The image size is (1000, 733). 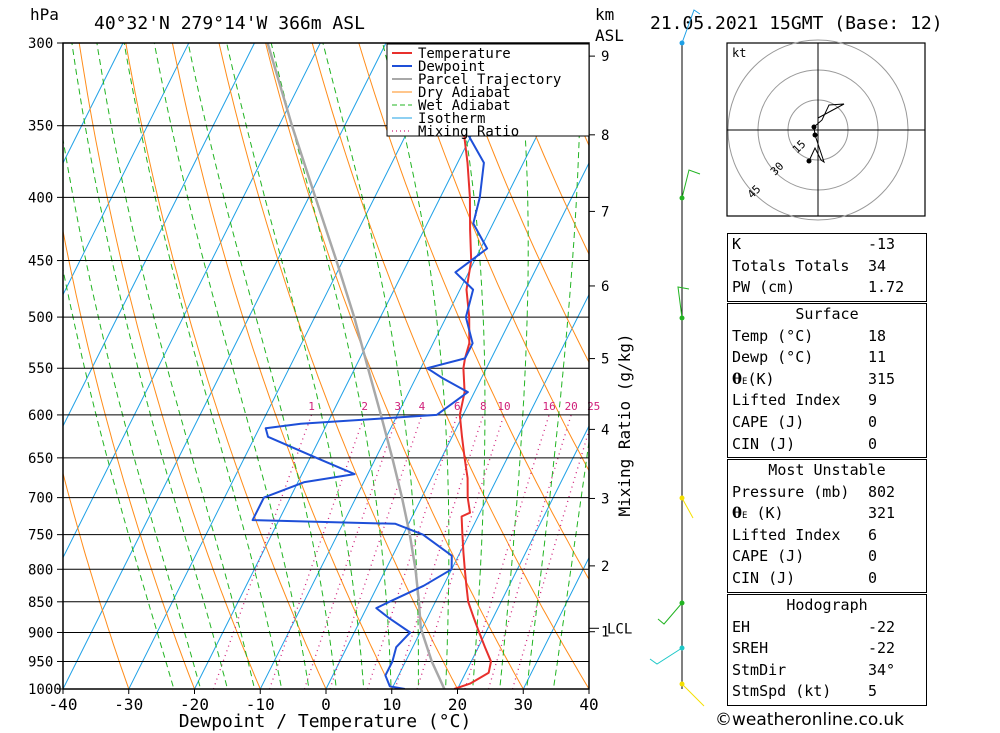 I want to click on k-row: K -13, so click(x=827, y=245).